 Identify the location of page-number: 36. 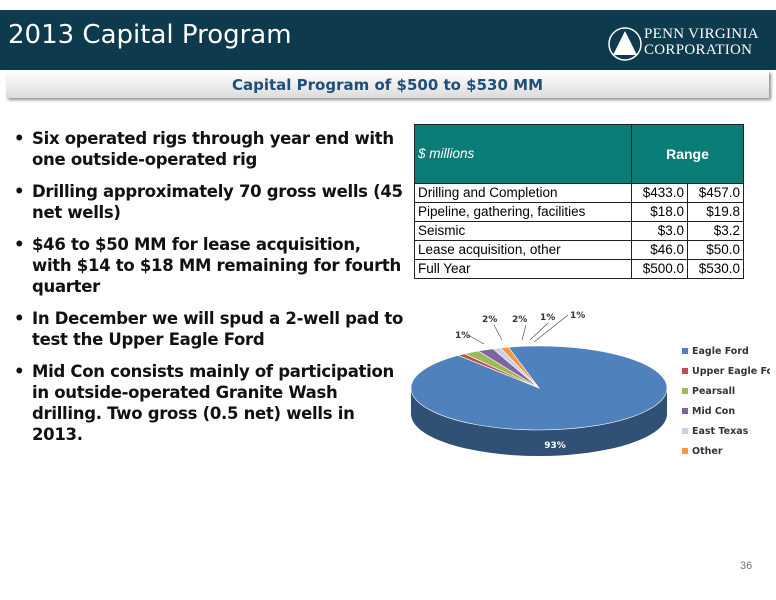
(746, 566).